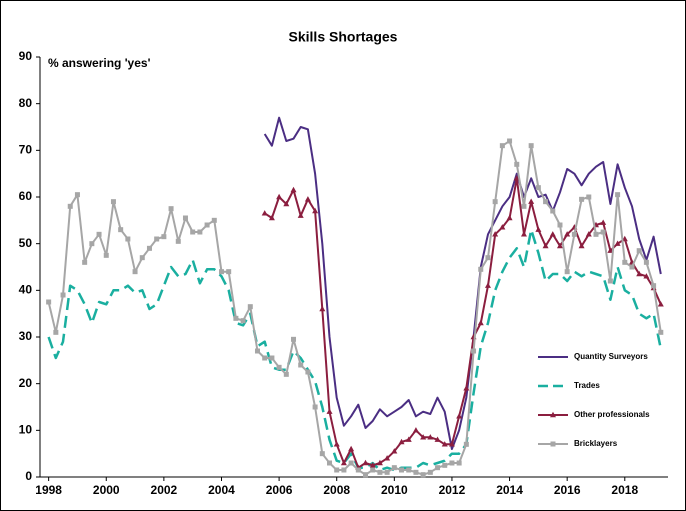  What do you see at coordinates (343, 37) in the screenshot?
I see `chart-title: Skills Shortages` at bounding box center [343, 37].